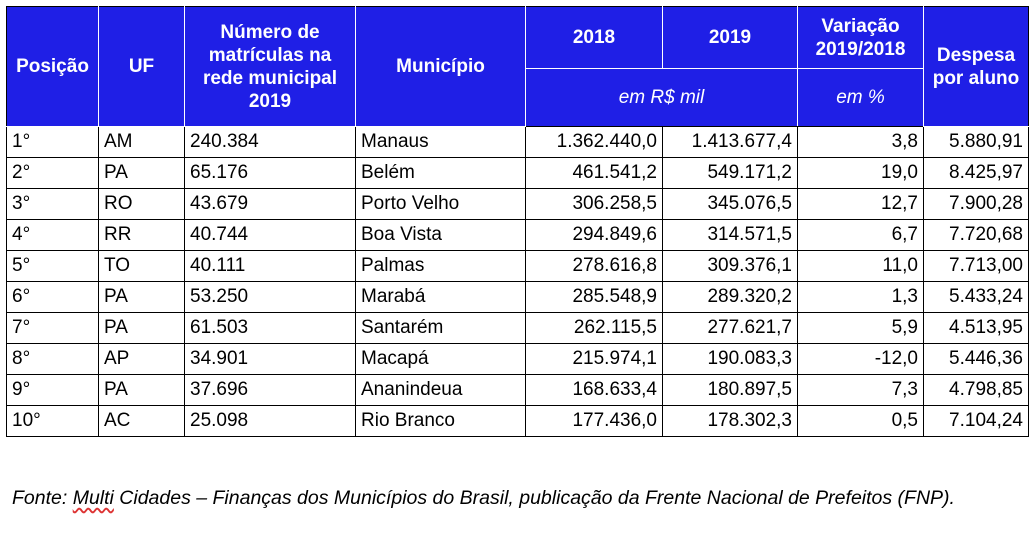 The image size is (1033, 549). What do you see at coordinates (52, 297) in the screenshot?
I see `cell-posicao: 6°` at bounding box center [52, 297].